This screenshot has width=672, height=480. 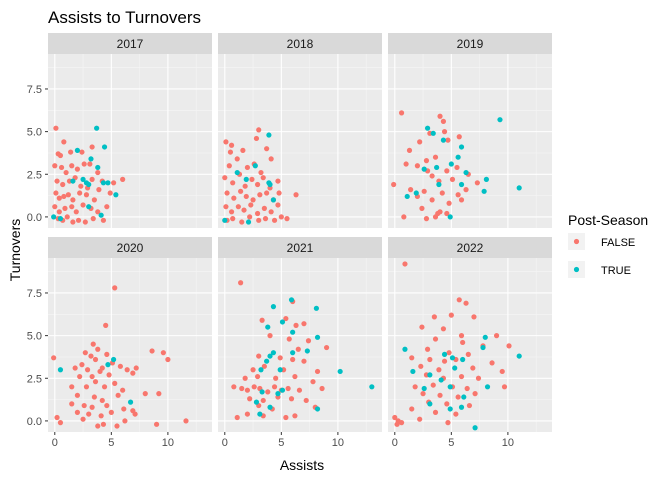 I want to click on facet-strip-label: 2020, so click(x=130, y=248).